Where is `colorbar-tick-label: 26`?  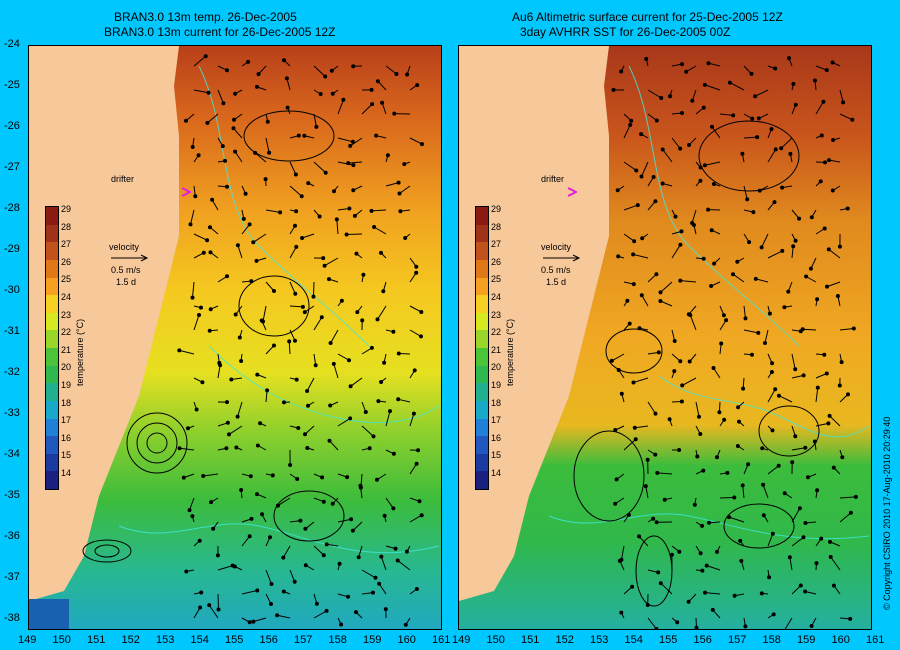 colorbar-tick-label: 26 is located at coordinates (66, 261).